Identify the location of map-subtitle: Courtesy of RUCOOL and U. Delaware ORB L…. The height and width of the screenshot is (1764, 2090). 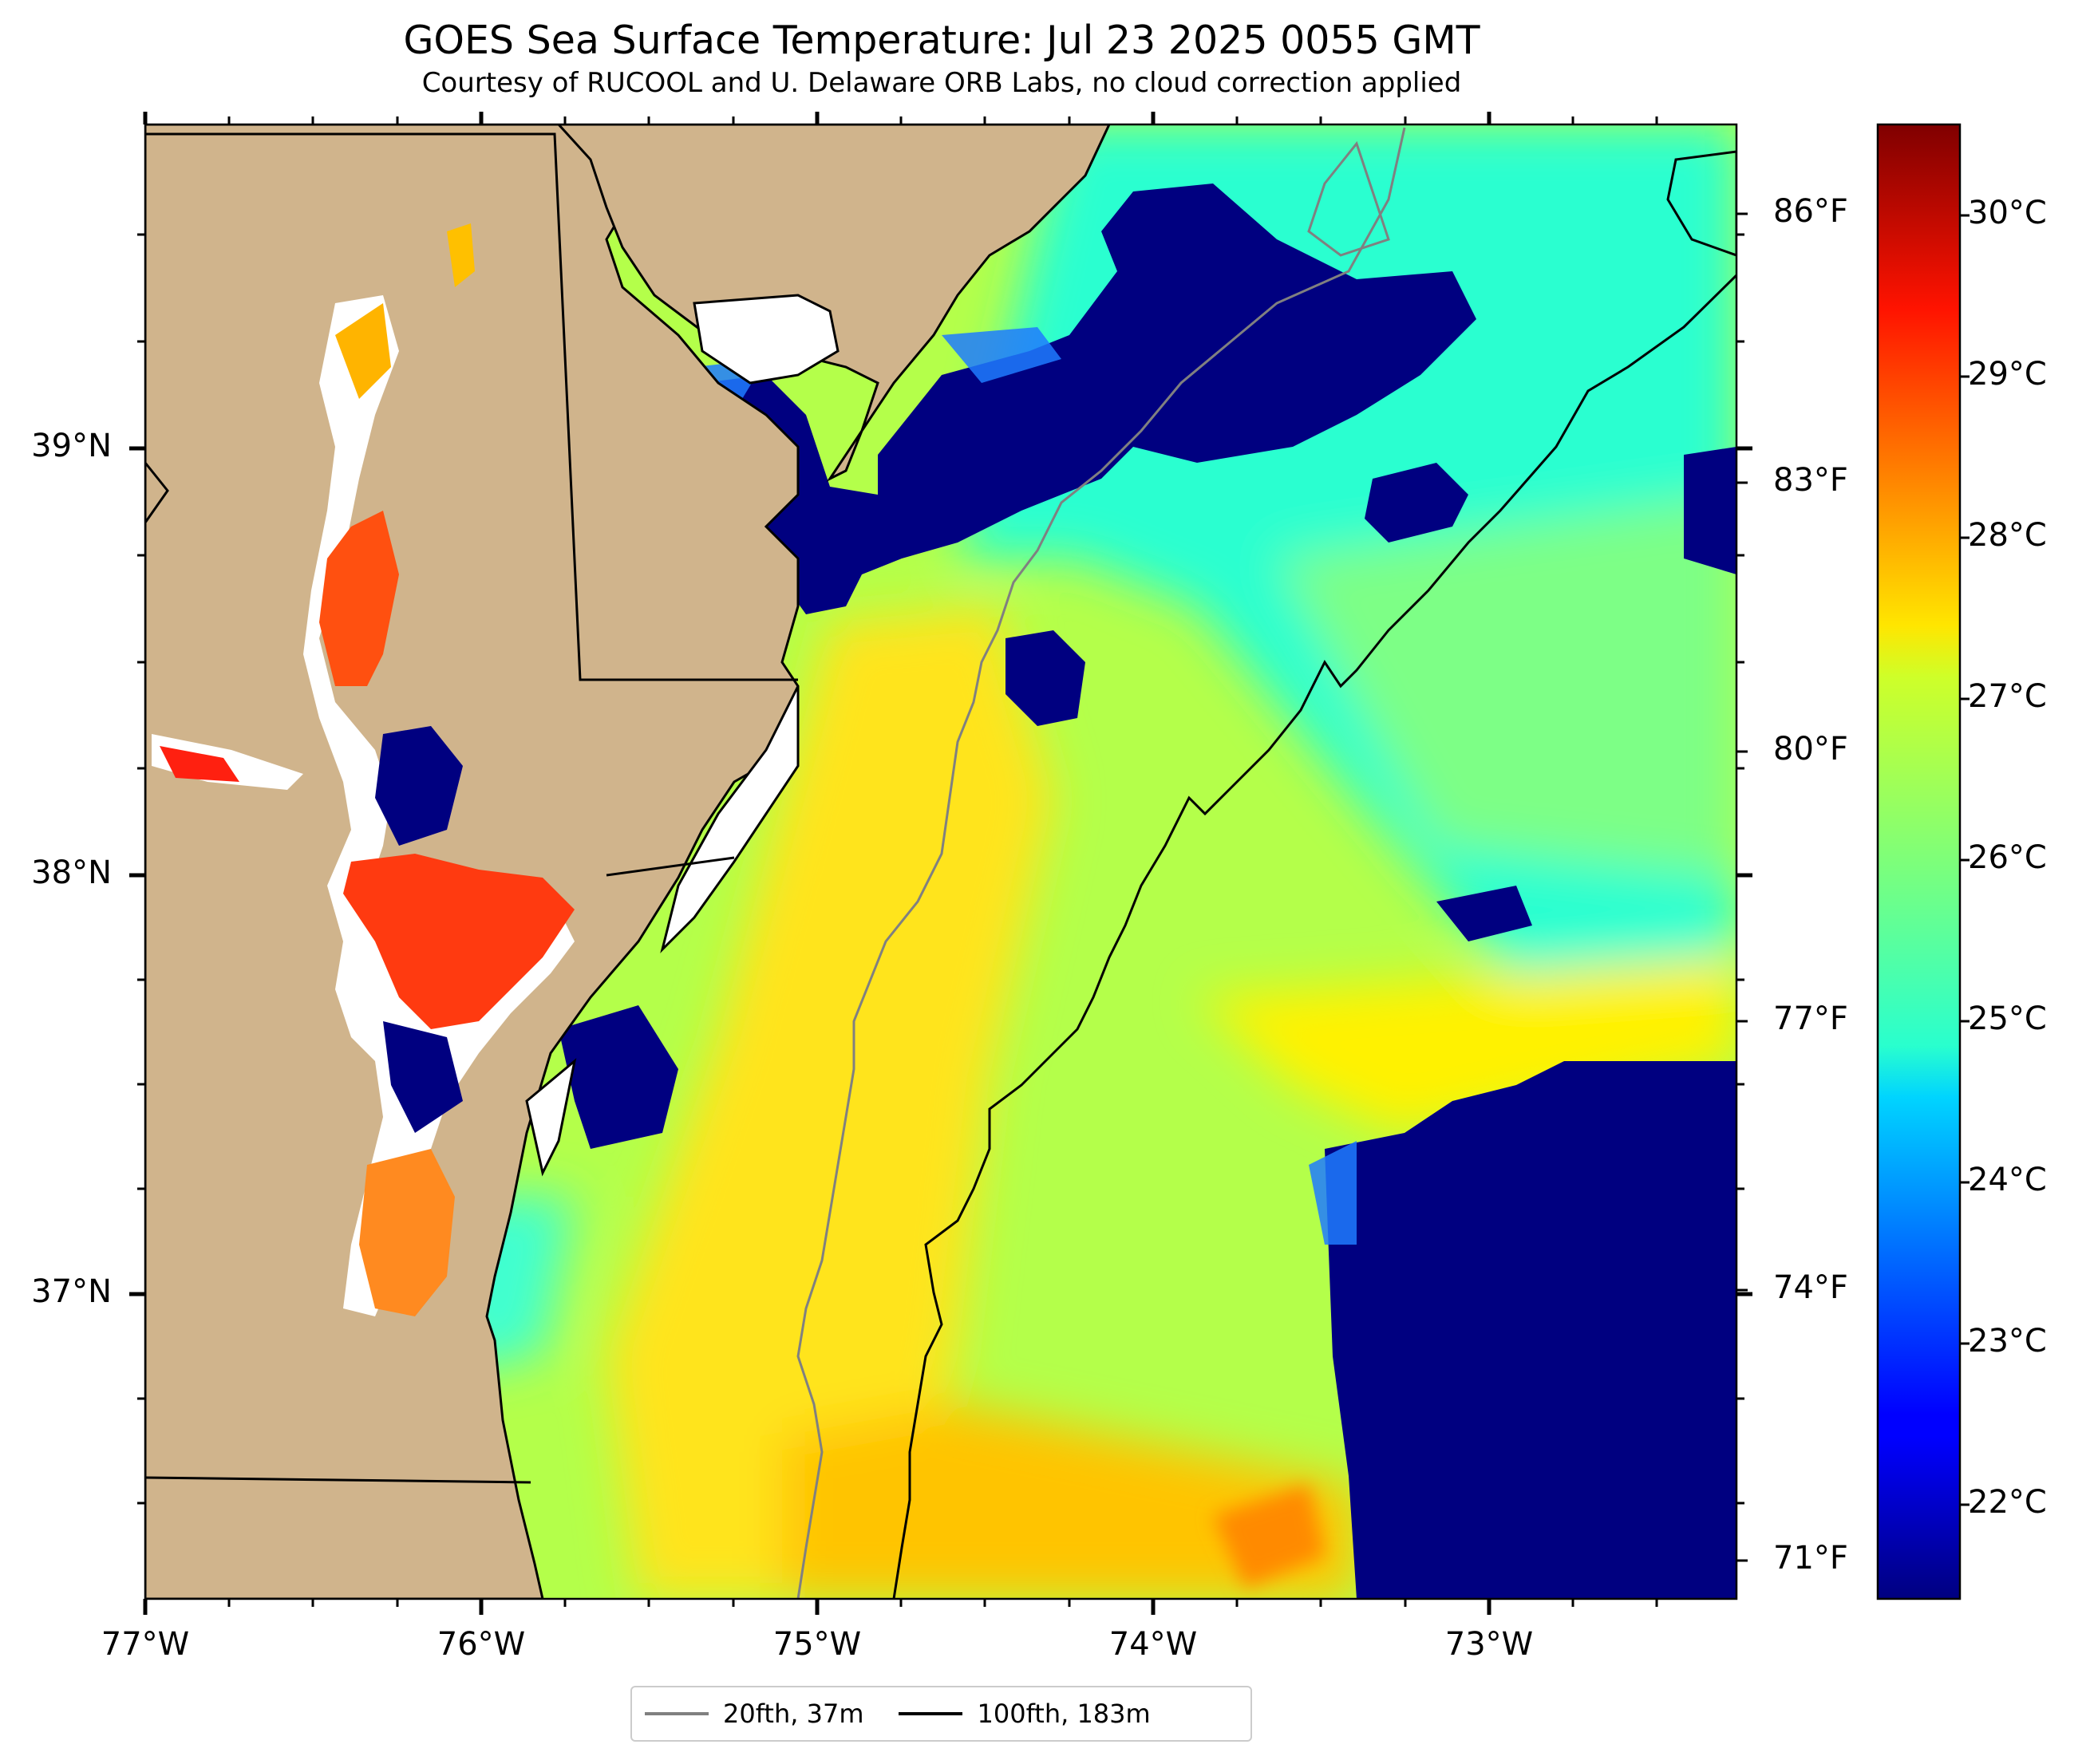
(941, 83).